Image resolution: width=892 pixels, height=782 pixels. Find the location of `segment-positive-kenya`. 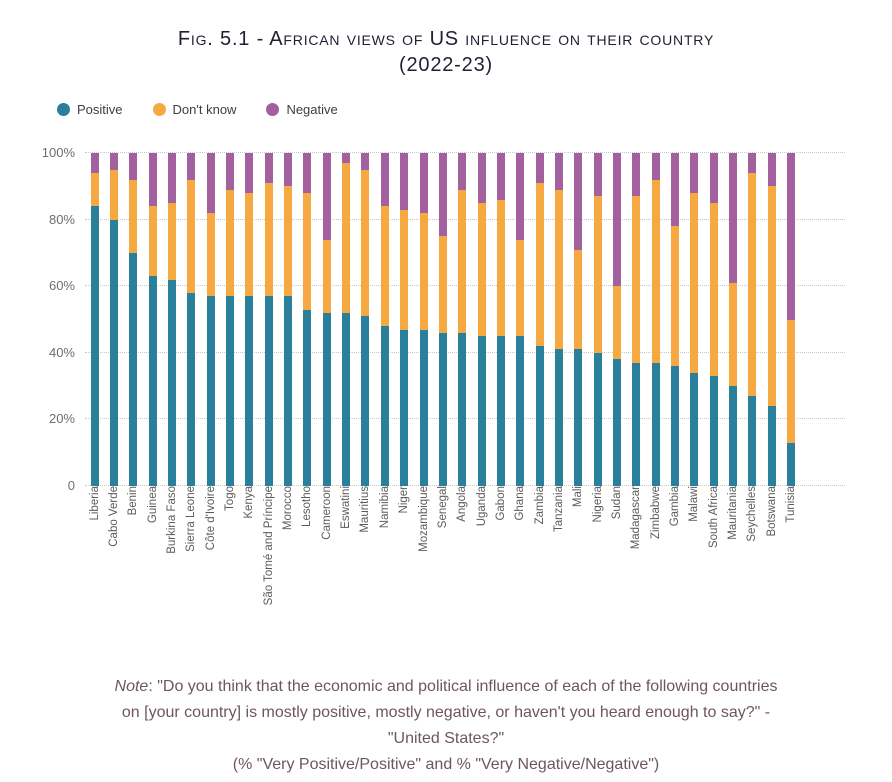

segment-positive-kenya is located at coordinates (249, 391).